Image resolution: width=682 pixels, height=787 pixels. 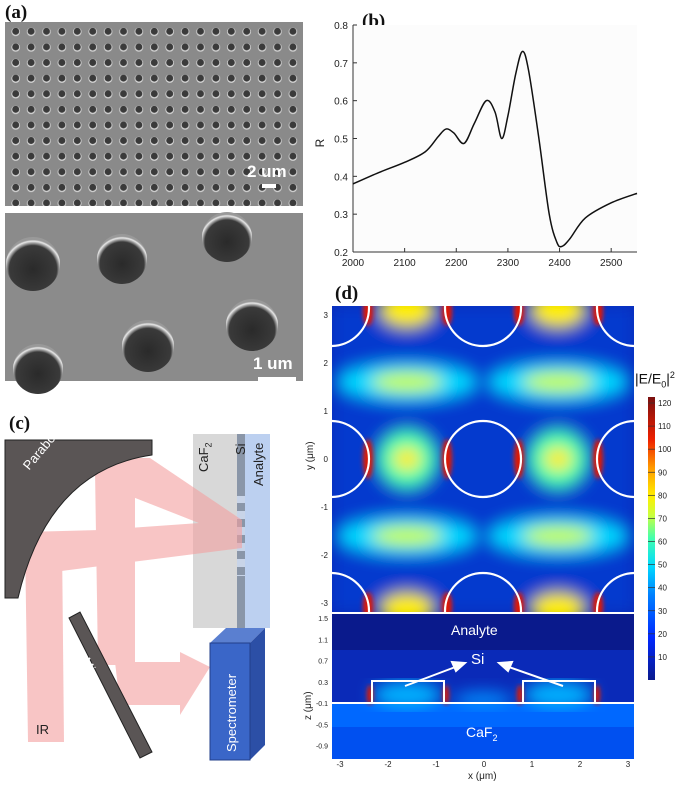 What do you see at coordinates (662, 565) in the screenshot?
I see `colorbar-tick-label: 50` at bounding box center [662, 565].